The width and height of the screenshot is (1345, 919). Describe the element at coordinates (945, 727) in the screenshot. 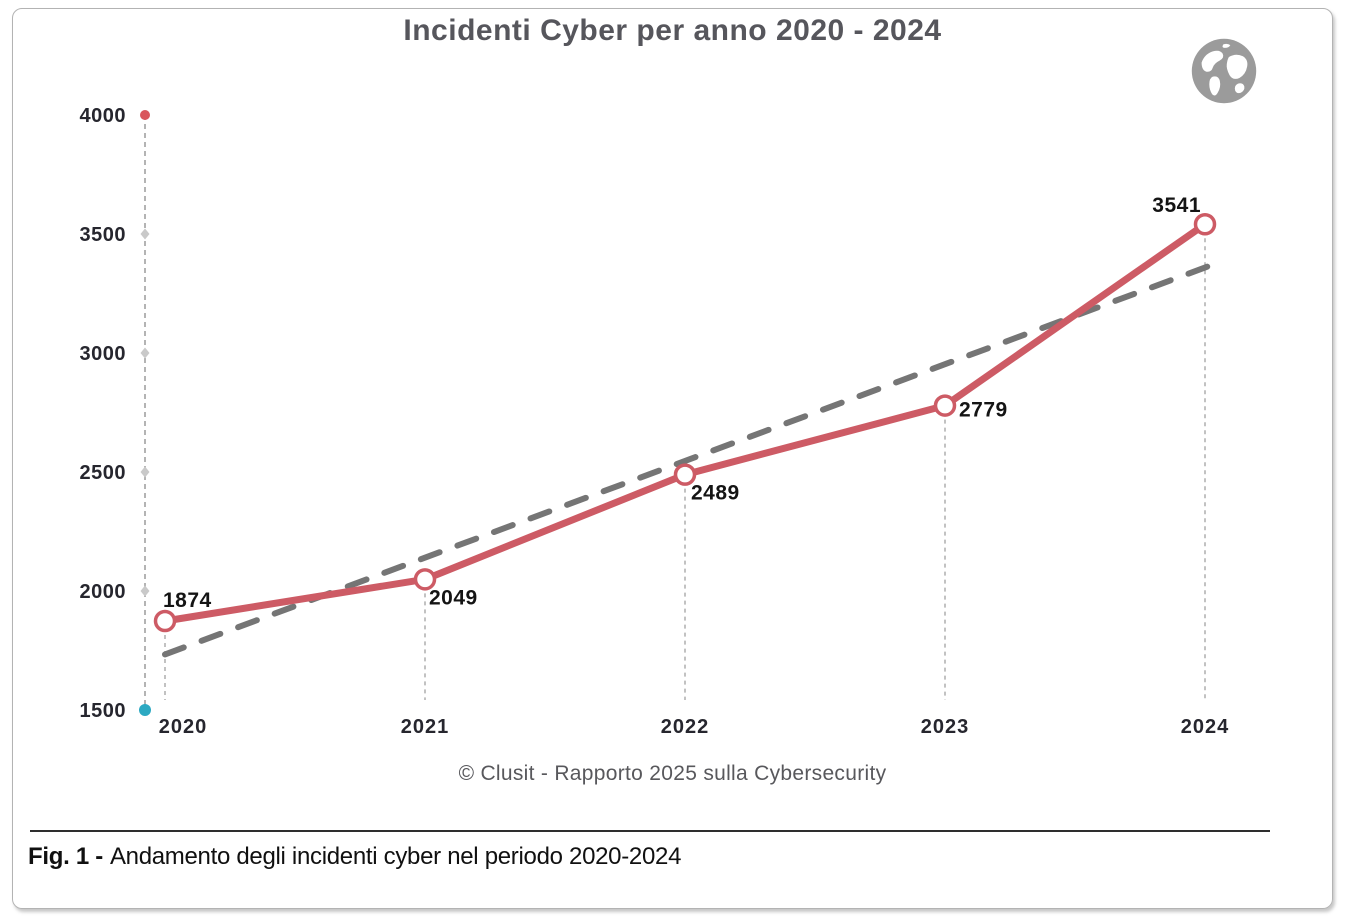

I see `x-tick-label: 2023` at that location.